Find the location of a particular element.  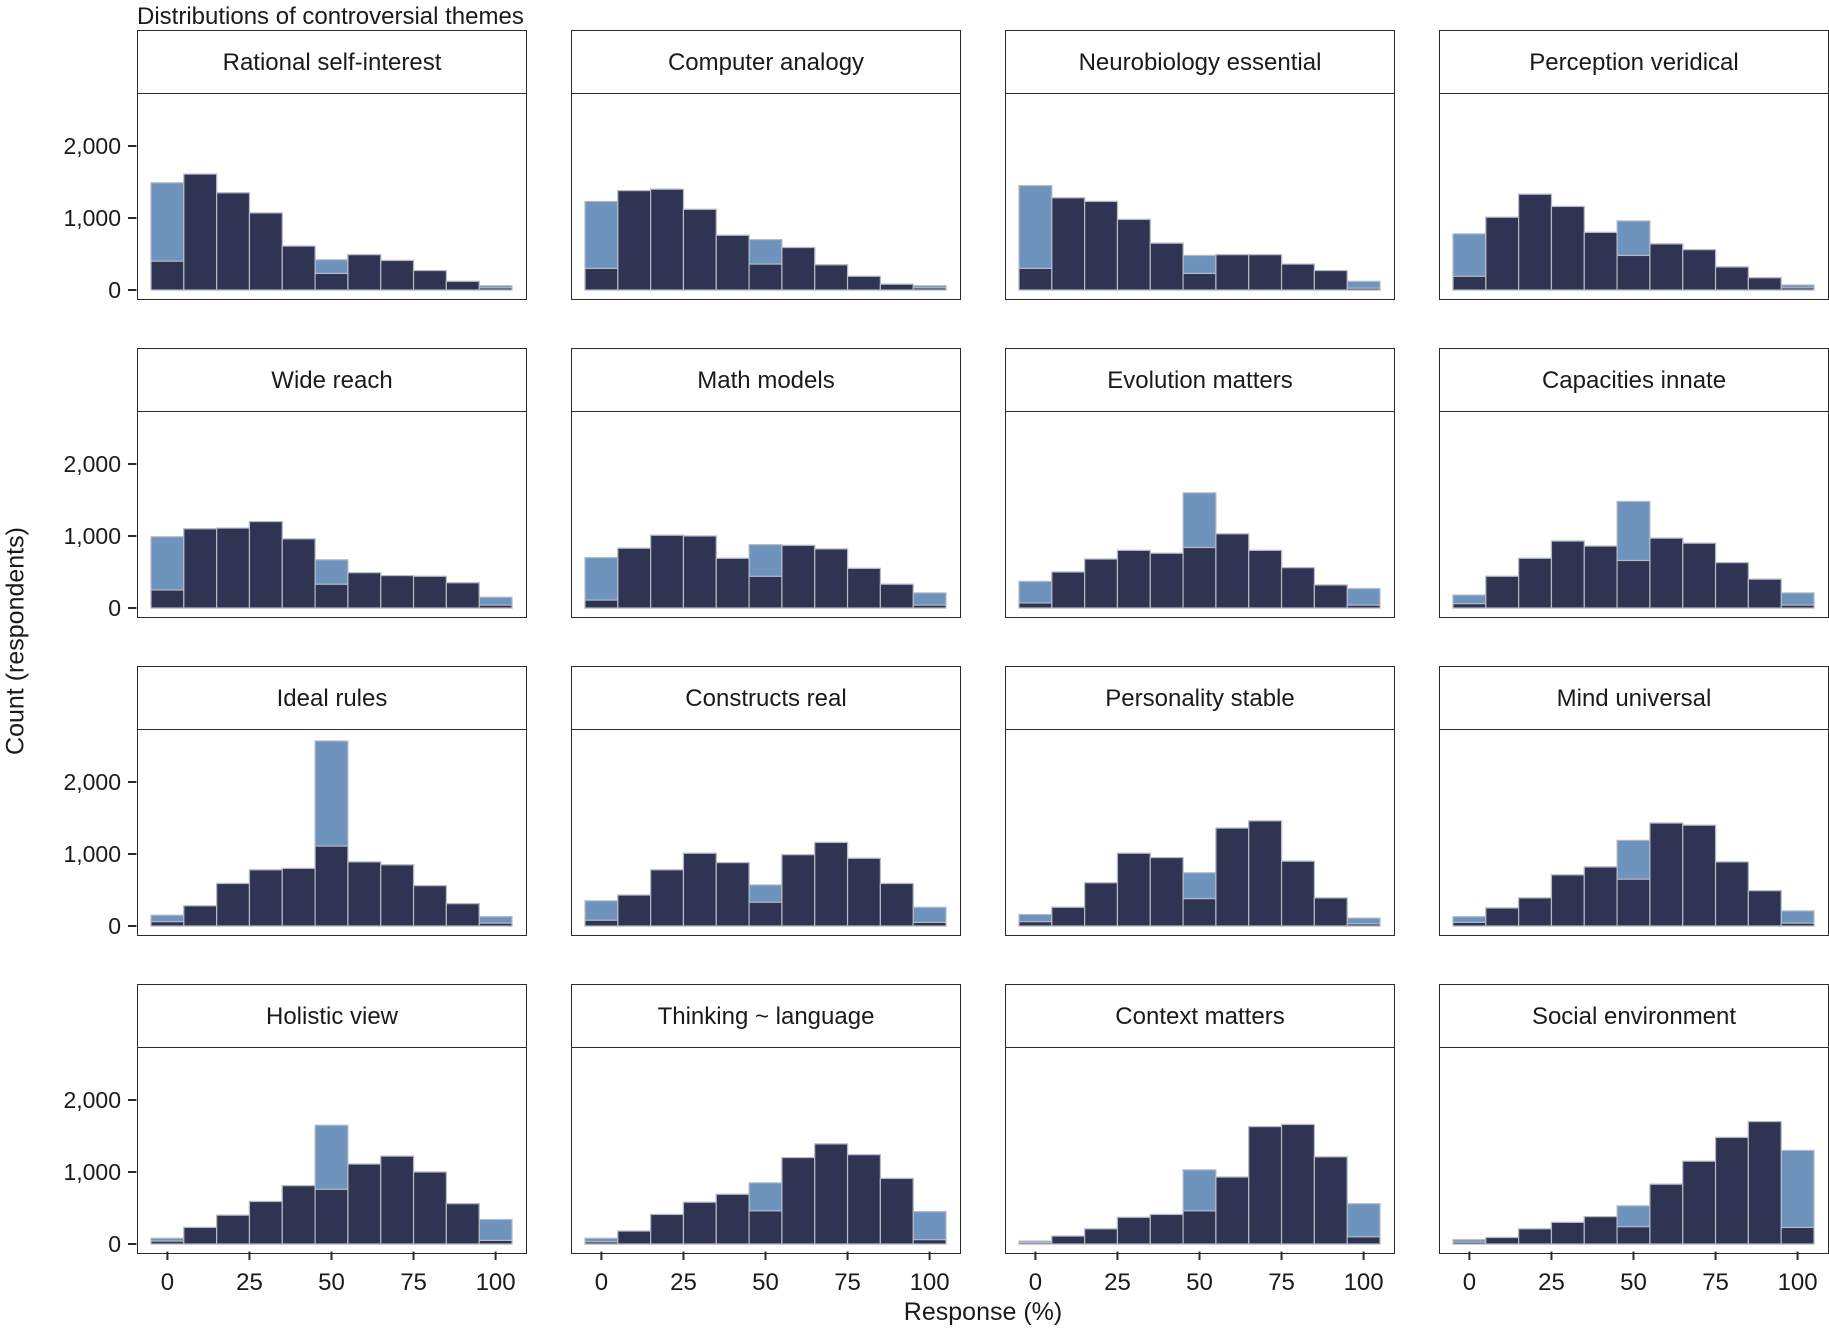

facet-title: Constructs real is located at coordinates (766, 698).